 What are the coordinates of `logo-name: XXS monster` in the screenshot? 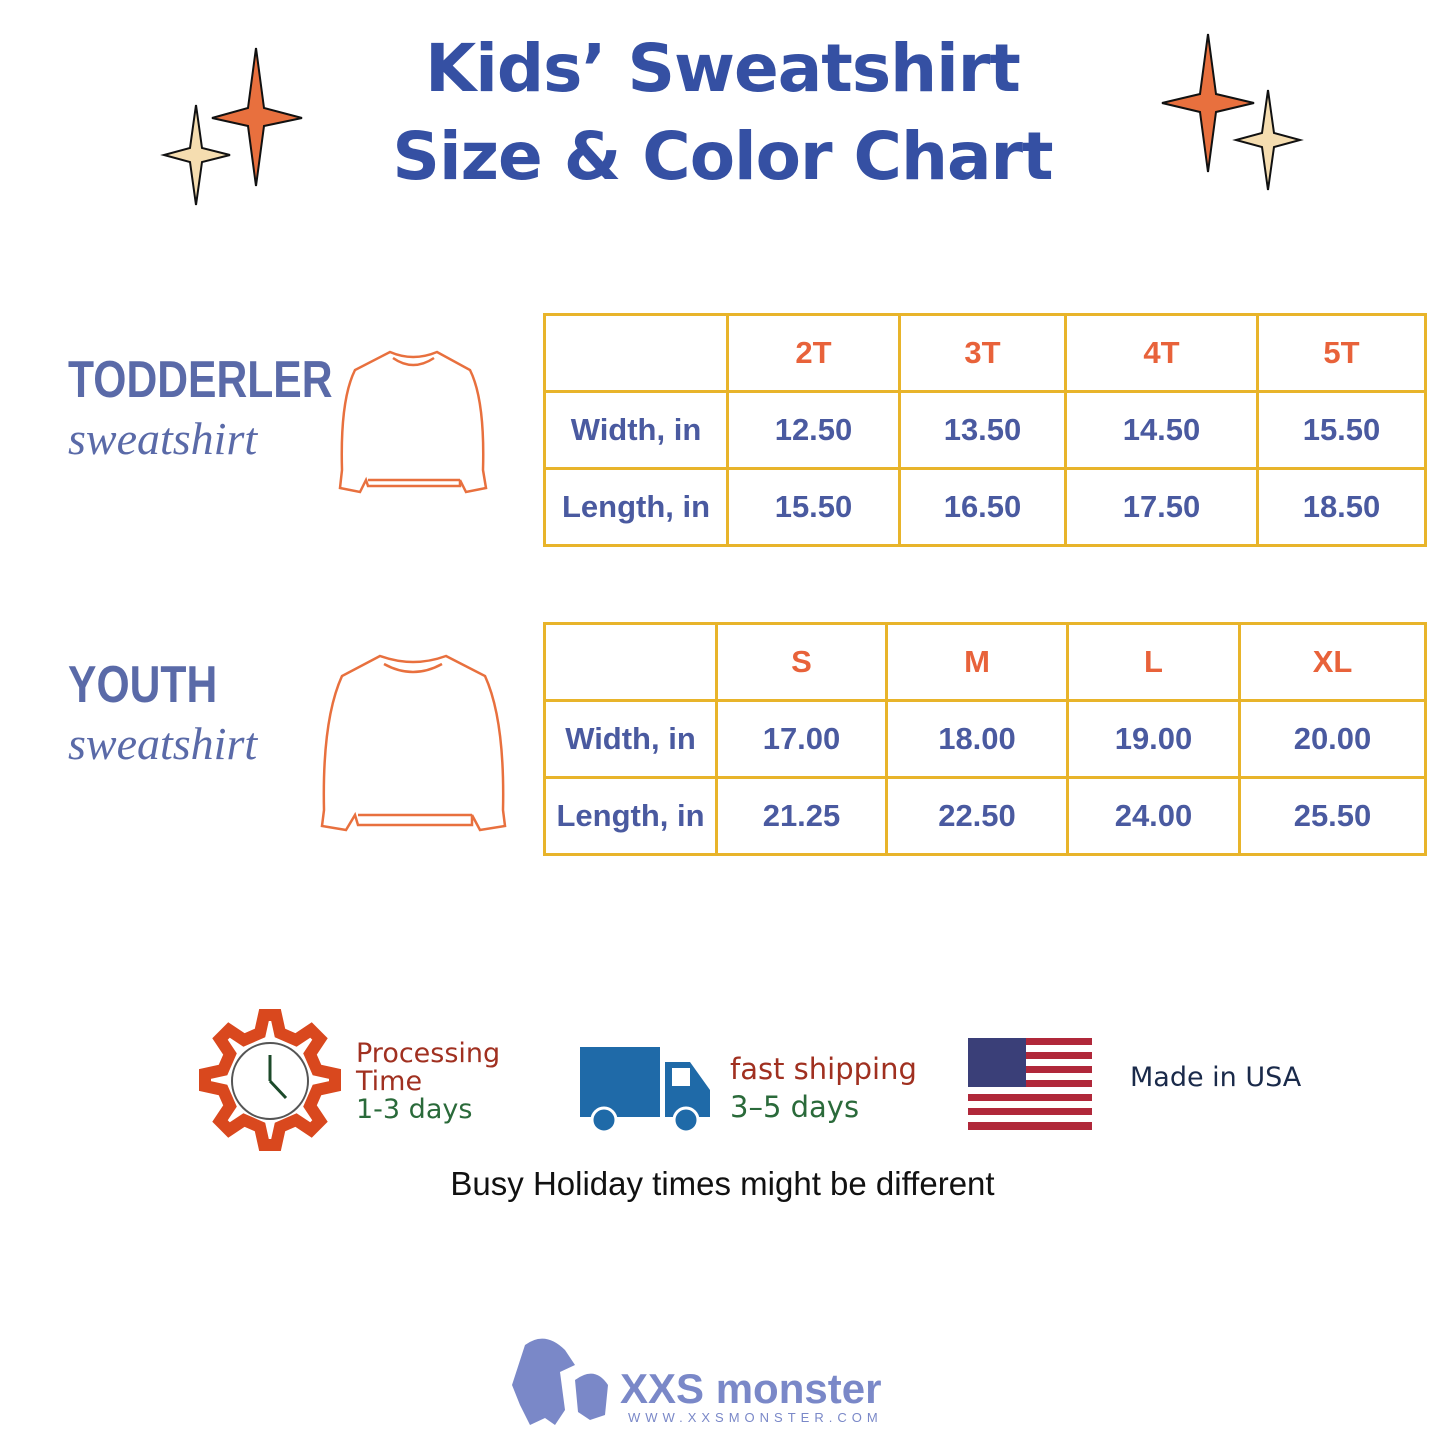 It's located at (751, 1388).